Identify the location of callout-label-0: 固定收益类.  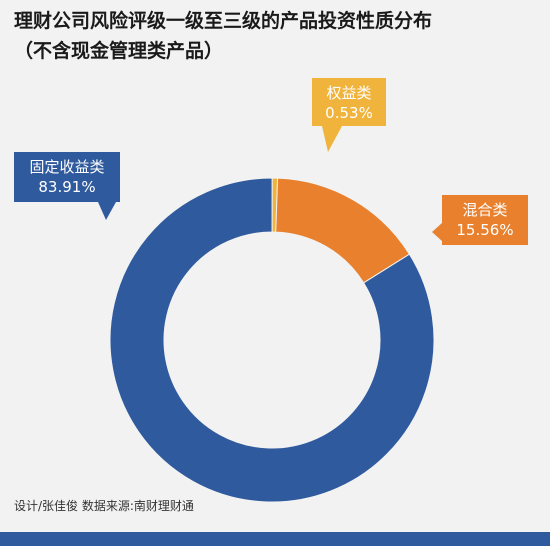
(66, 167).